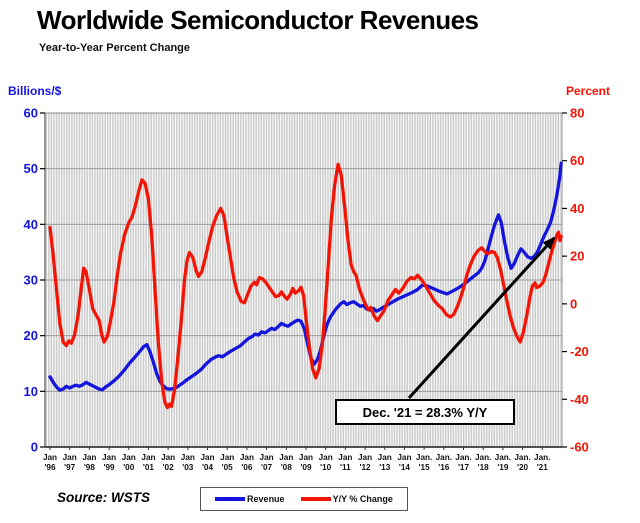 The width and height of the screenshot is (640, 523). What do you see at coordinates (35, 91) in the screenshot?
I see `left-axis-unit-label: Billions/$` at bounding box center [35, 91].